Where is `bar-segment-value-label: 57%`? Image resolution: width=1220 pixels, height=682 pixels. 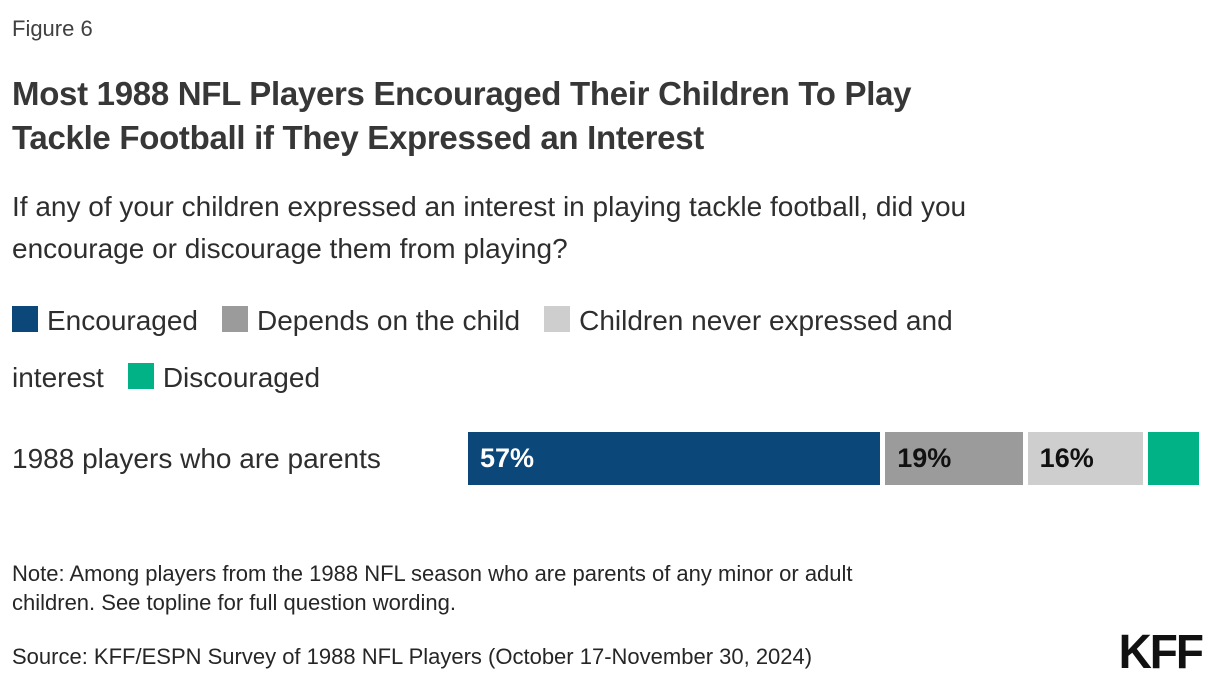
bar-segment-value-label: 57% is located at coordinates (507, 458).